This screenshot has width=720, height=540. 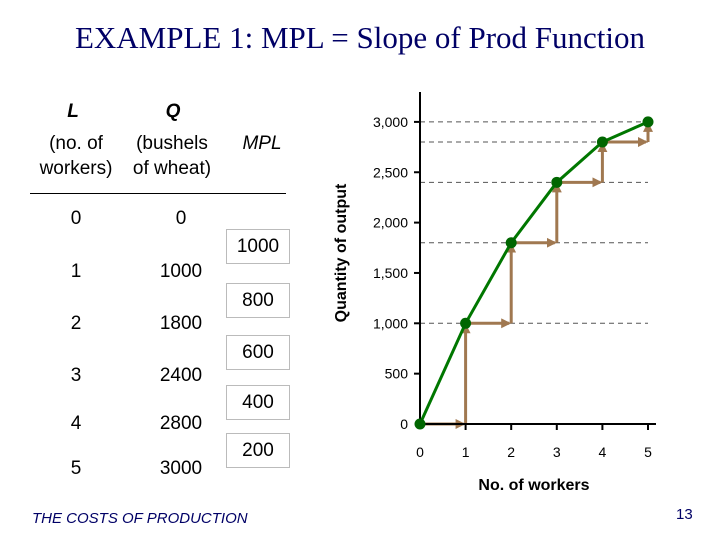 What do you see at coordinates (181, 468) in the screenshot?
I see `row-5-output: 3000` at bounding box center [181, 468].